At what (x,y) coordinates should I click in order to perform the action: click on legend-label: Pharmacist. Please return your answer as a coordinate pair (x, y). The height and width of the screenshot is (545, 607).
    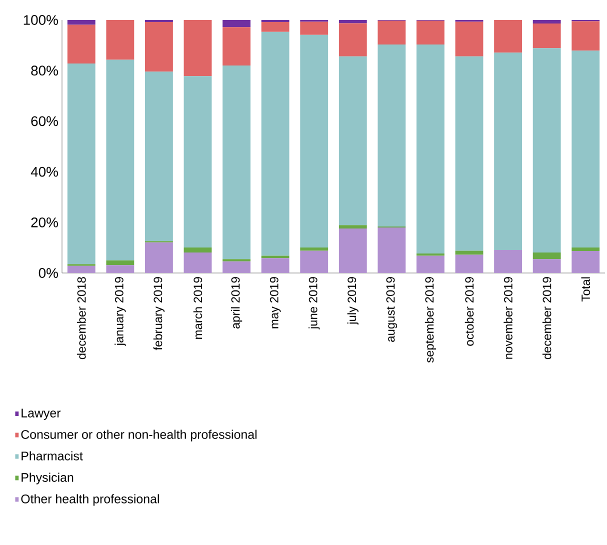
    Looking at the image, I should click on (52, 455).